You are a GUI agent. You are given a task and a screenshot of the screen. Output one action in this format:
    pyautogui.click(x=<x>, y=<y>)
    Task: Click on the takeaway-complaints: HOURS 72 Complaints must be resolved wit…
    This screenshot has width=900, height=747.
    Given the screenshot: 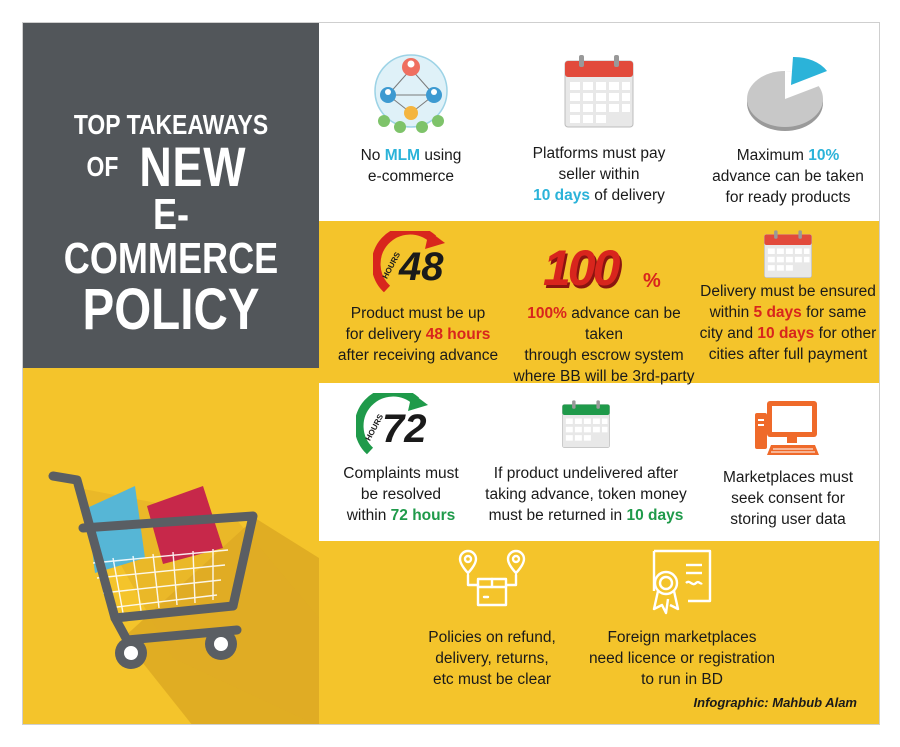 What is the action you would take?
    pyautogui.click(x=401, y=459)
    